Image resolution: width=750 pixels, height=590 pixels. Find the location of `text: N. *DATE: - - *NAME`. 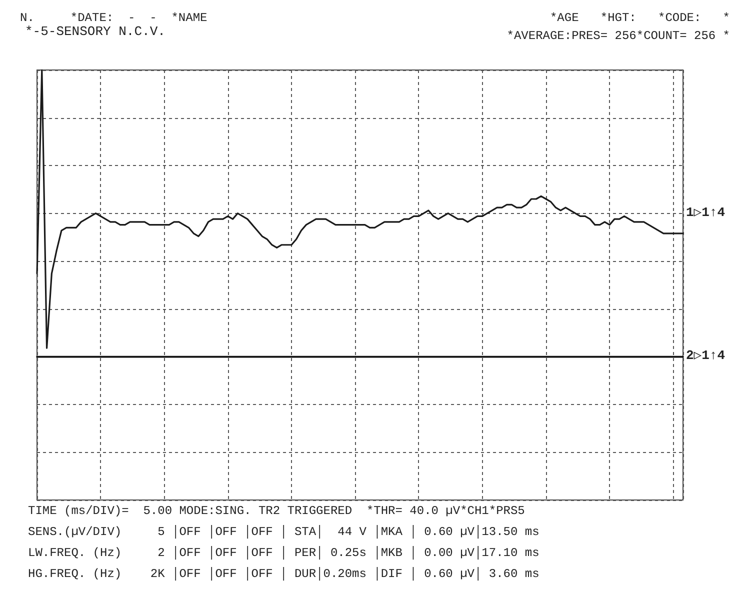

text: N. *DATE: - - *NAME is located at coordinates (114, 18).